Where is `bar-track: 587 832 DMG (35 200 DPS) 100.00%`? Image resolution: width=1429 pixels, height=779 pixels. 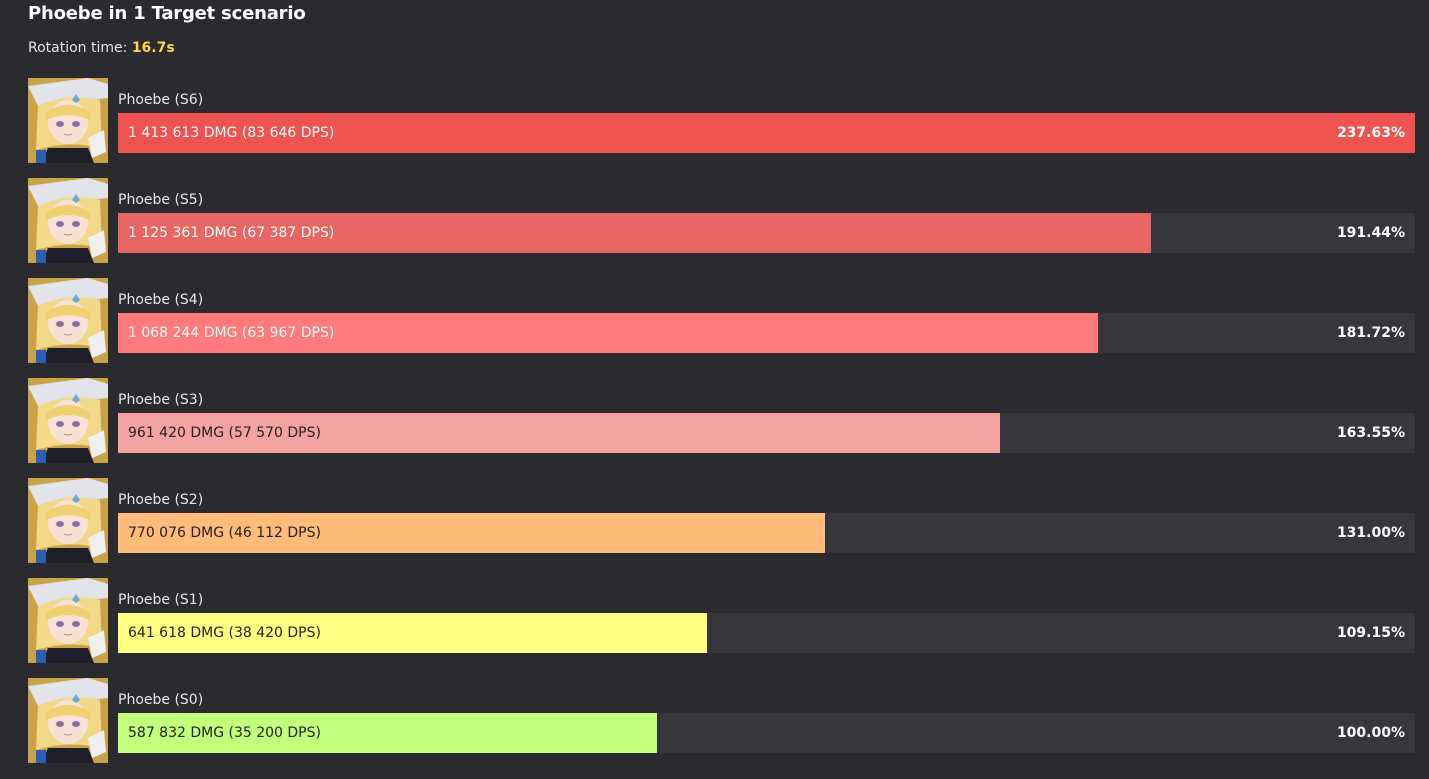
bar-track: 587 832 DMG (35 200 DPS) 100.00% is located at coordinates (766, 733).